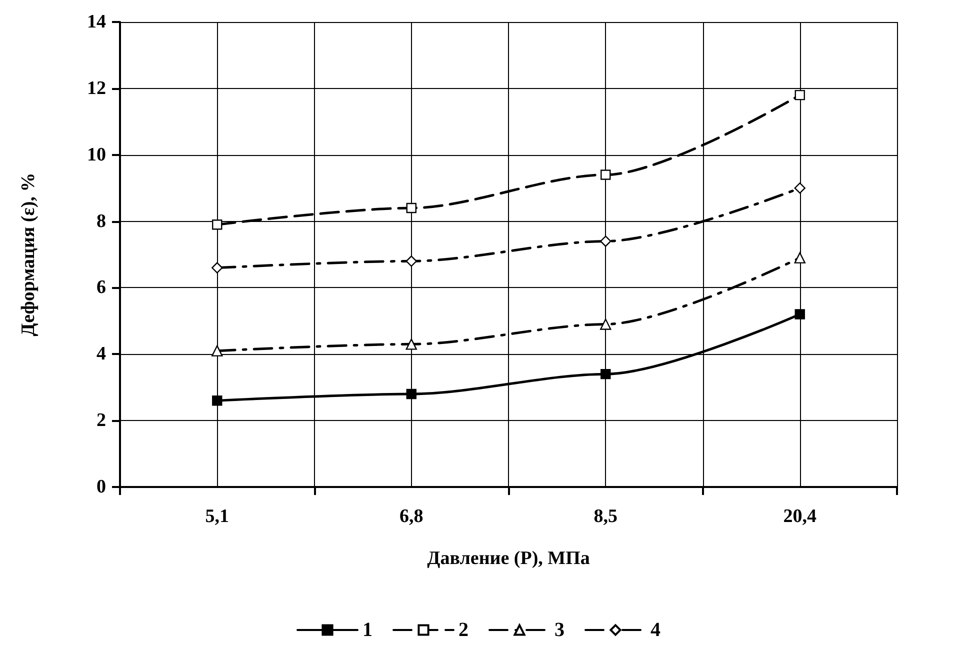  I want to click on y-tick-label: 0, so click(101, 487).